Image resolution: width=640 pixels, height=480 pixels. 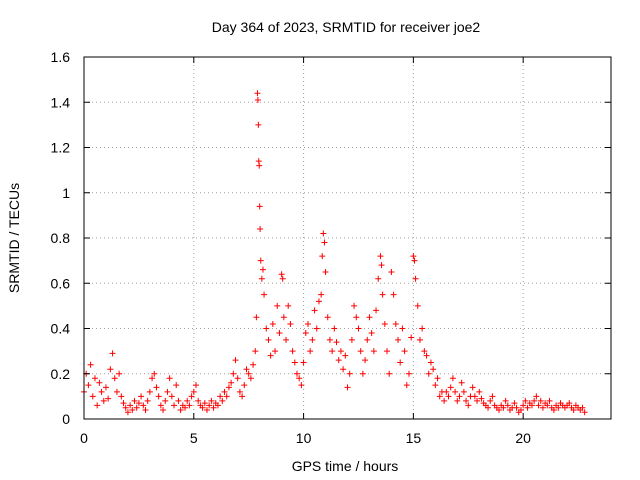 What do you see at coordinates (523, 438) in the screenshot?
I see `x-tick-label: 20` at bounding box center [523, 438].